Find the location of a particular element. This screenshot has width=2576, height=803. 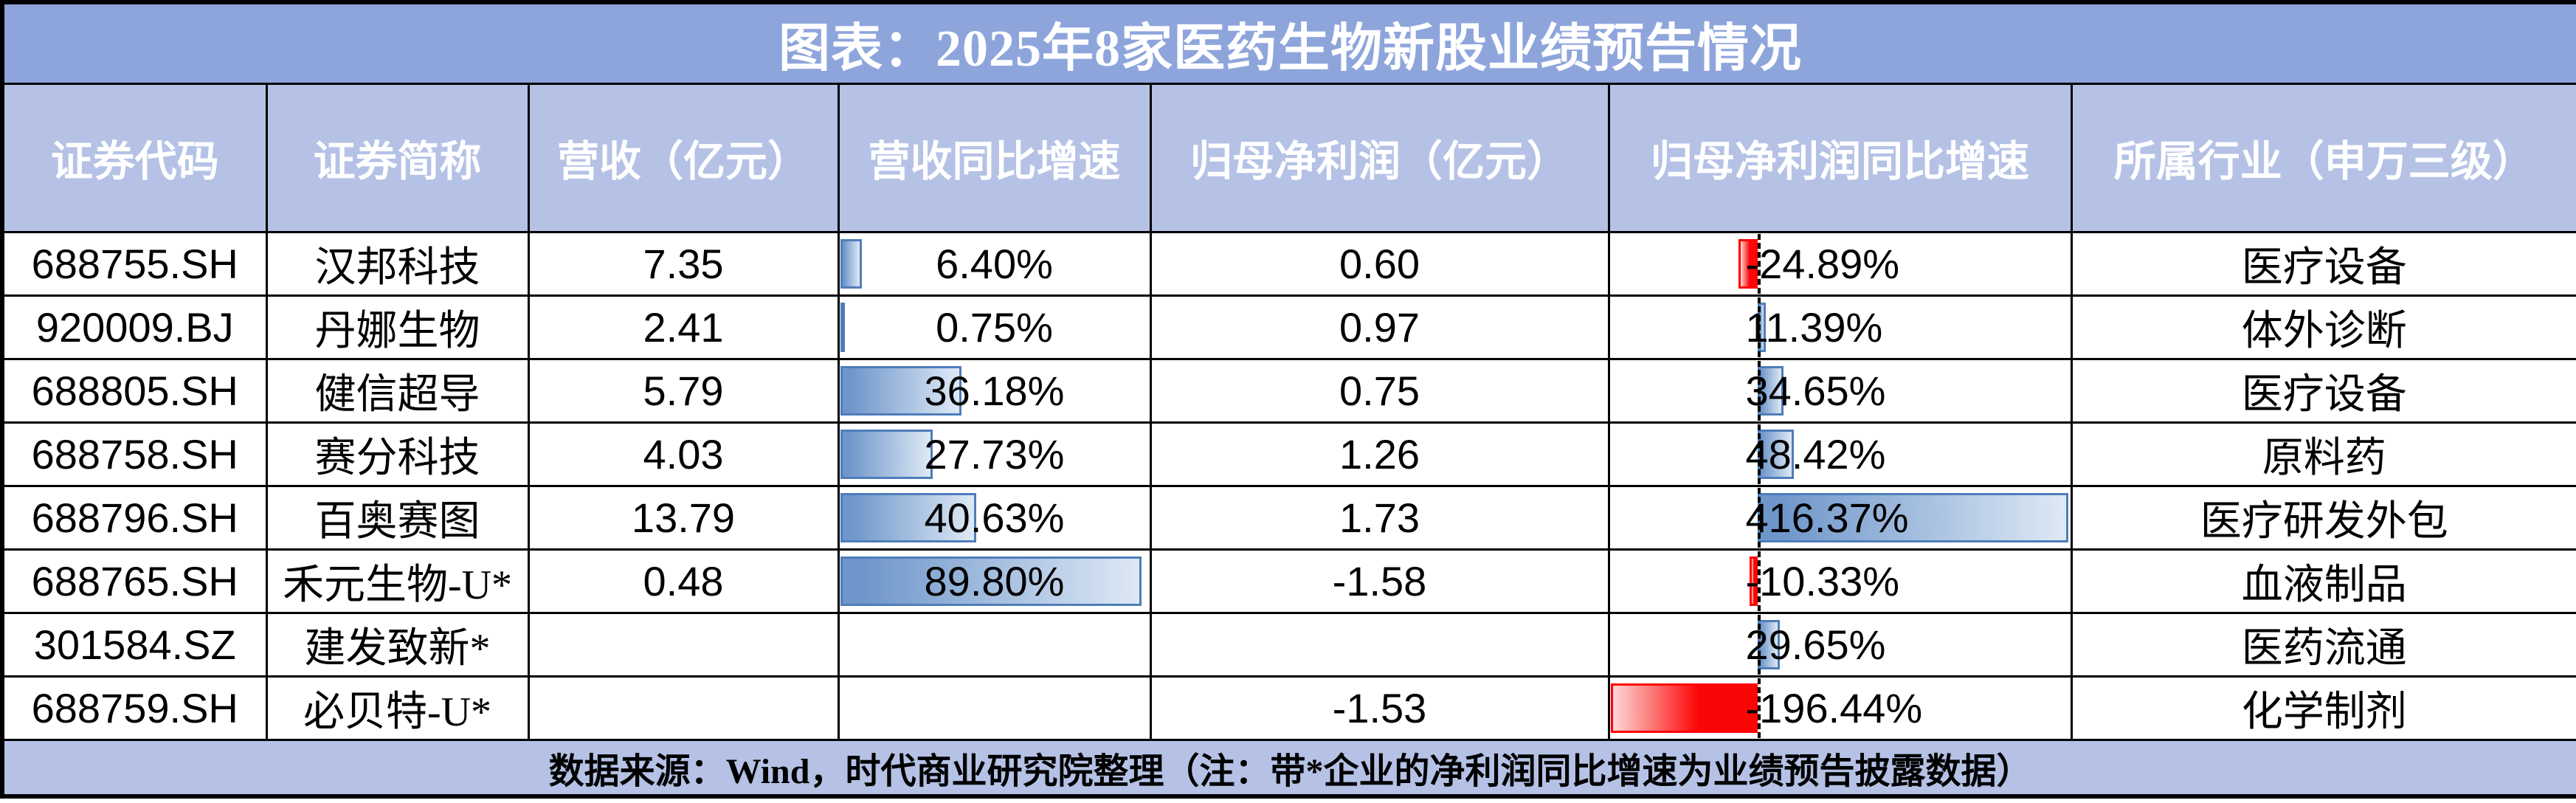

cell-industry: 医药流通 is located at coordinates (2323, 645).